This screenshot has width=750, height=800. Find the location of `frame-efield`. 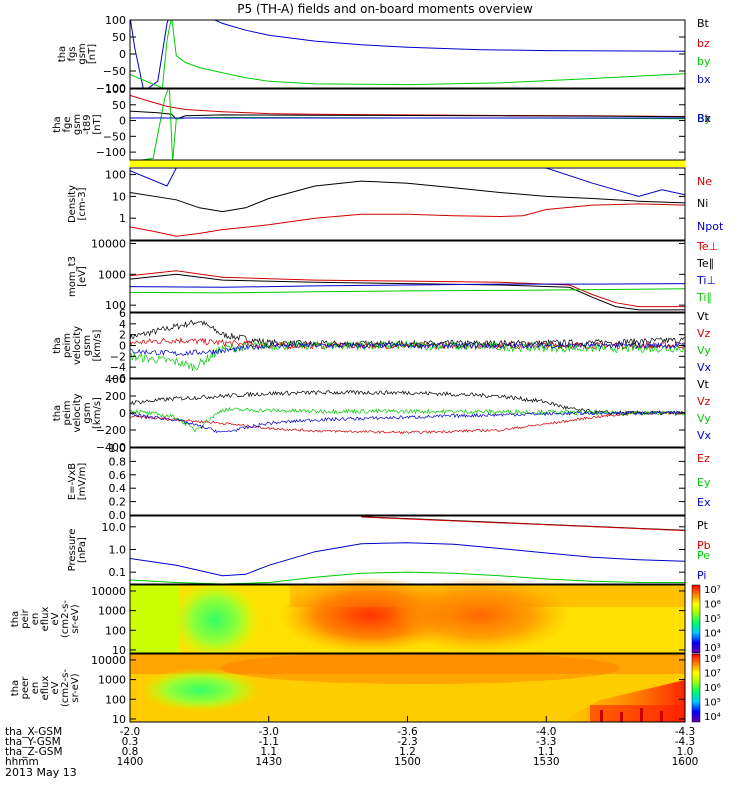

frame-efield is located at coordinates (407, 481).